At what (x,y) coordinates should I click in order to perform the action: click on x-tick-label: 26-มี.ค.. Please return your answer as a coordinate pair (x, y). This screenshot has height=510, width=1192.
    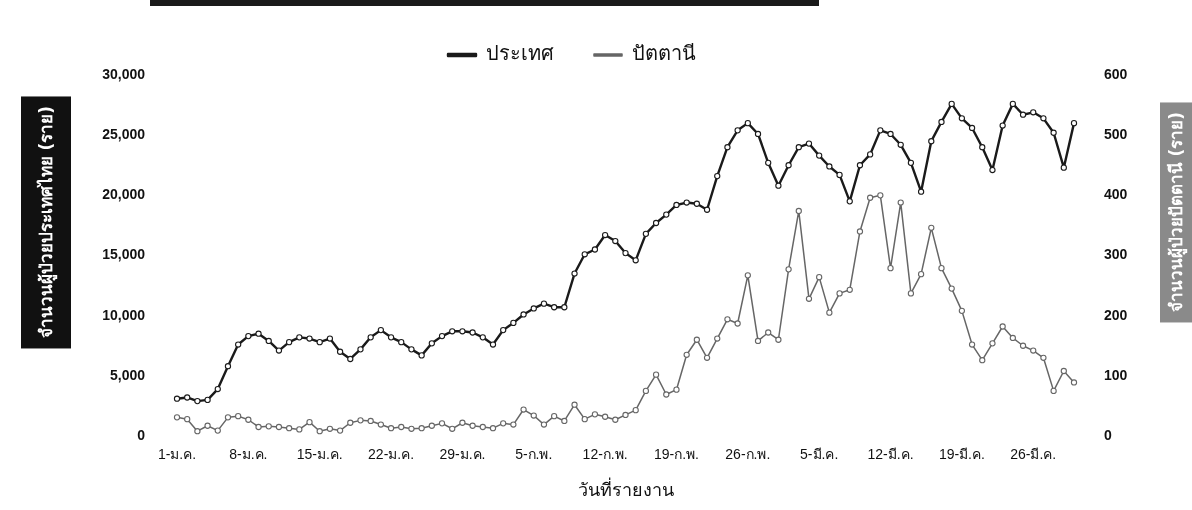
    Looking at the image, I should click on (1033, 454).